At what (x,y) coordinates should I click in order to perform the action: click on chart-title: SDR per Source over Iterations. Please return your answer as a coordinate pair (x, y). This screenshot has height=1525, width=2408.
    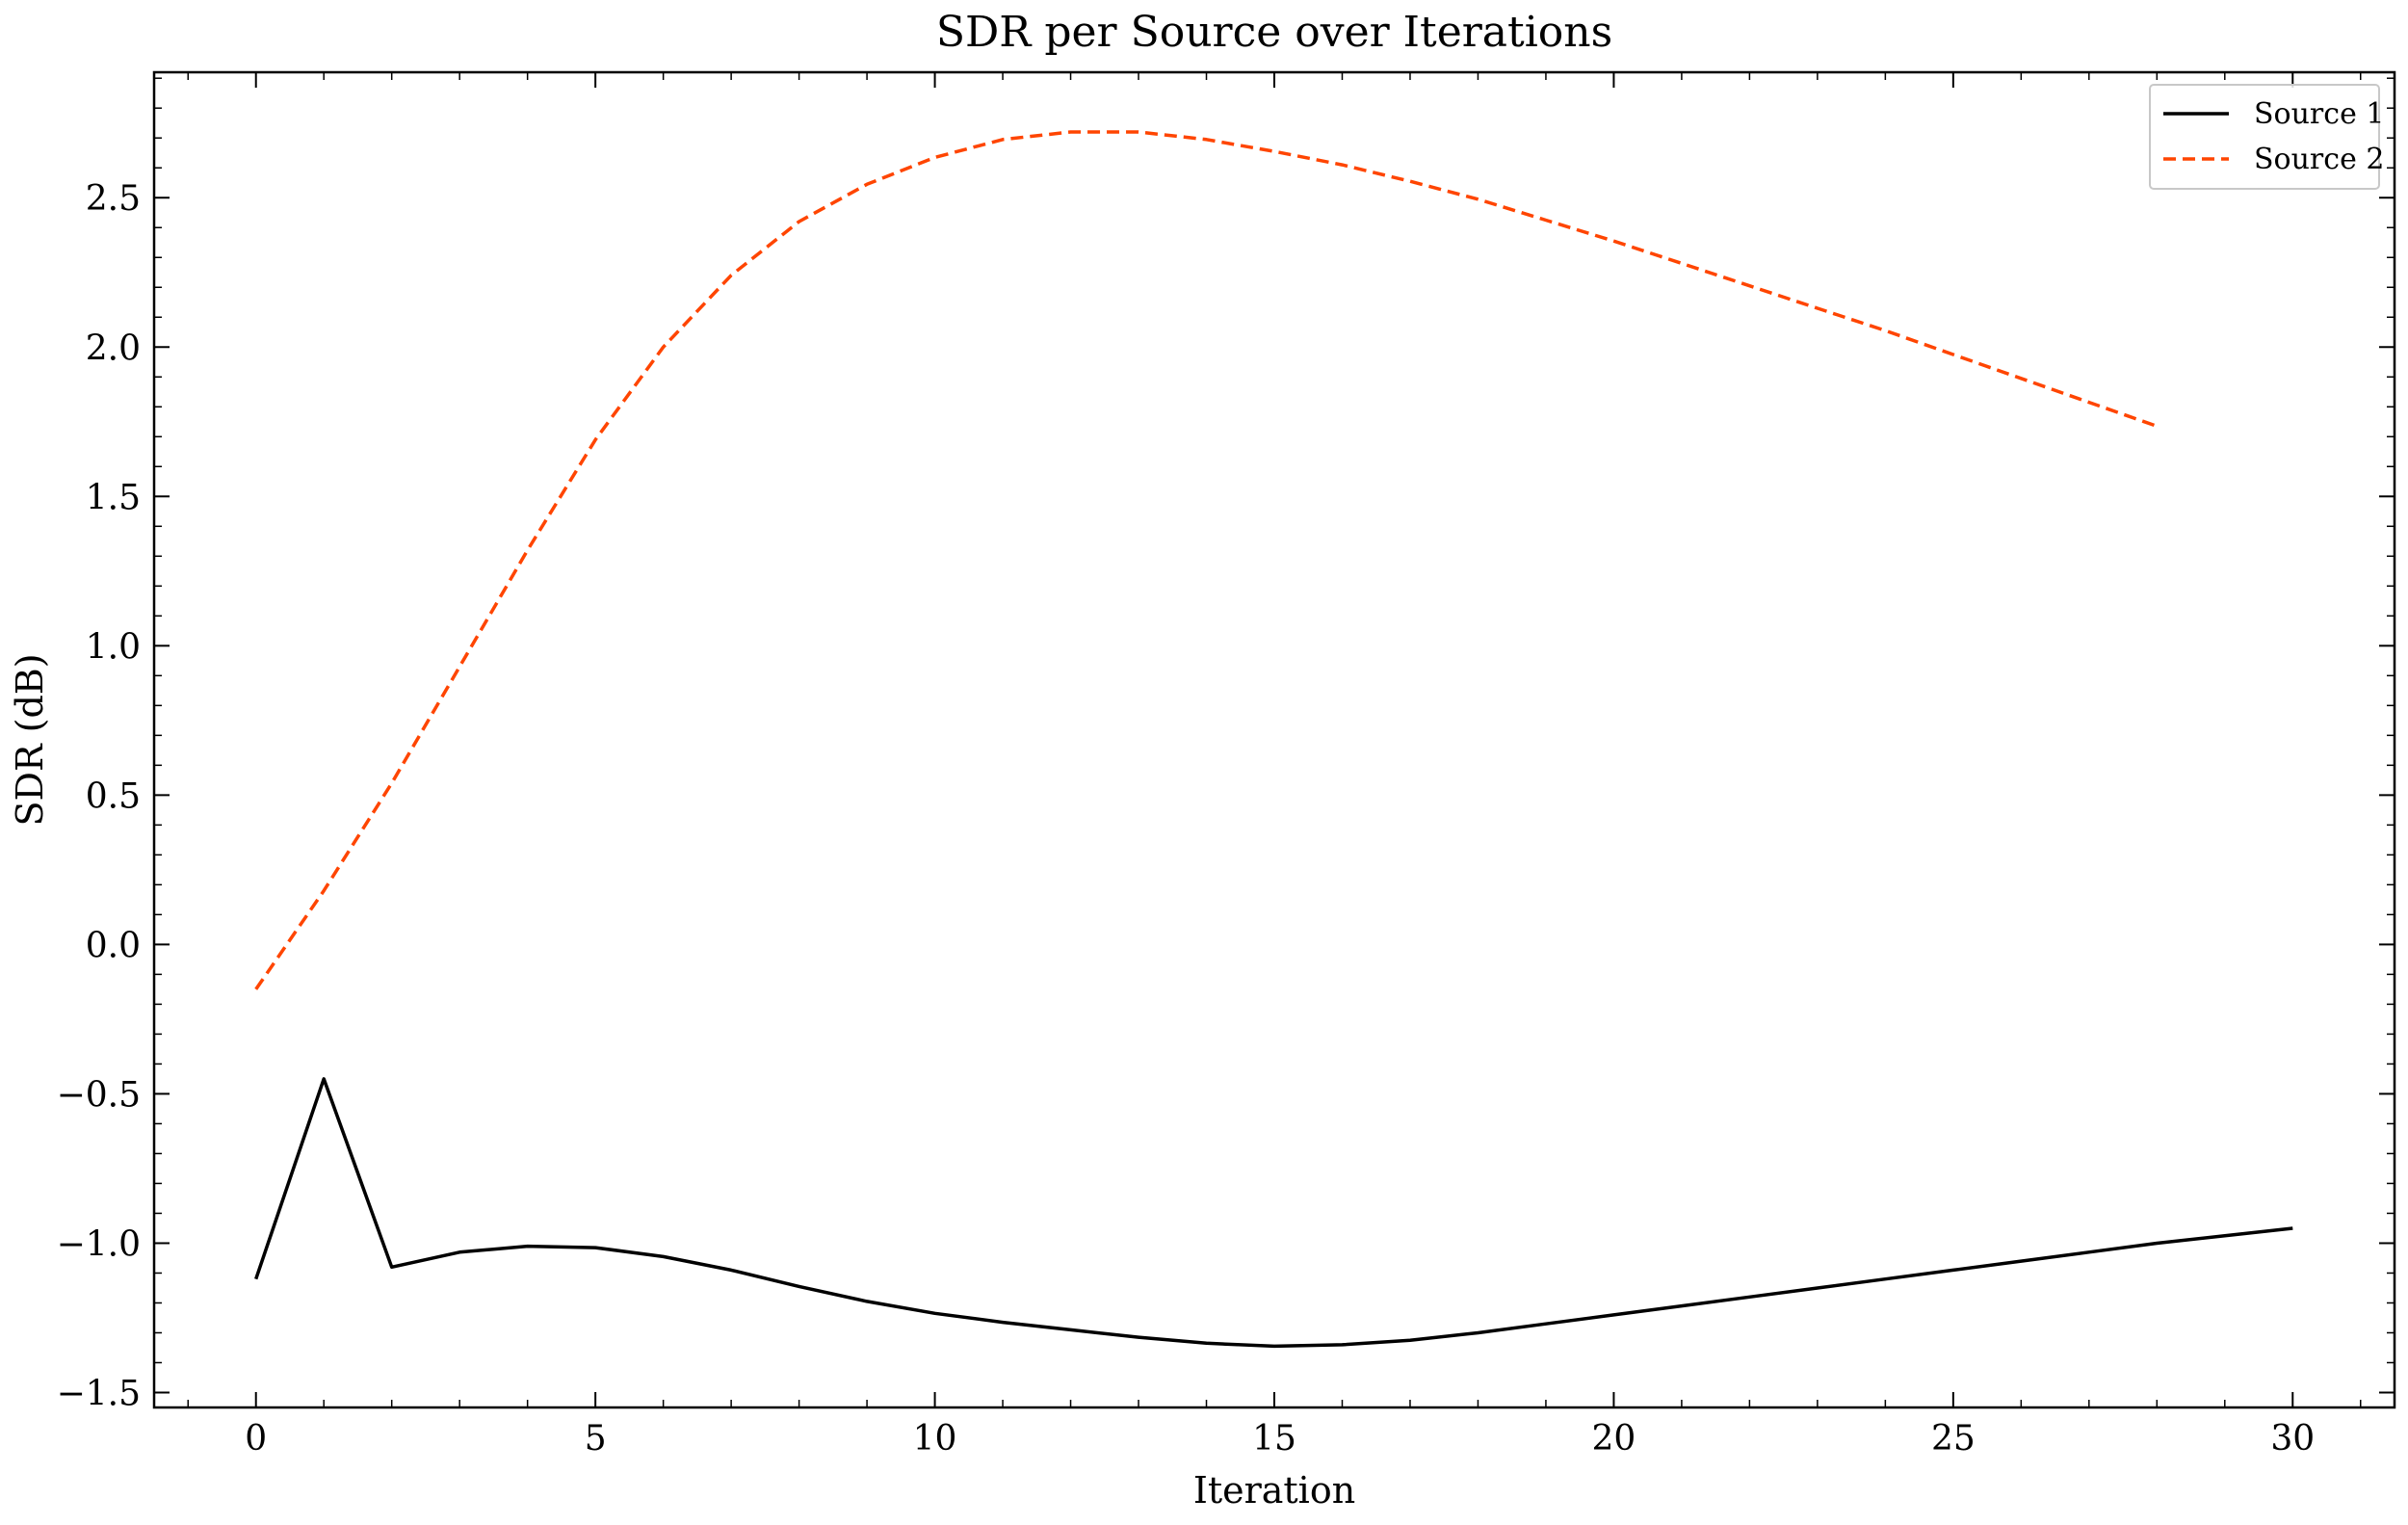
    Looking at the image, I should click on (1274, 32).